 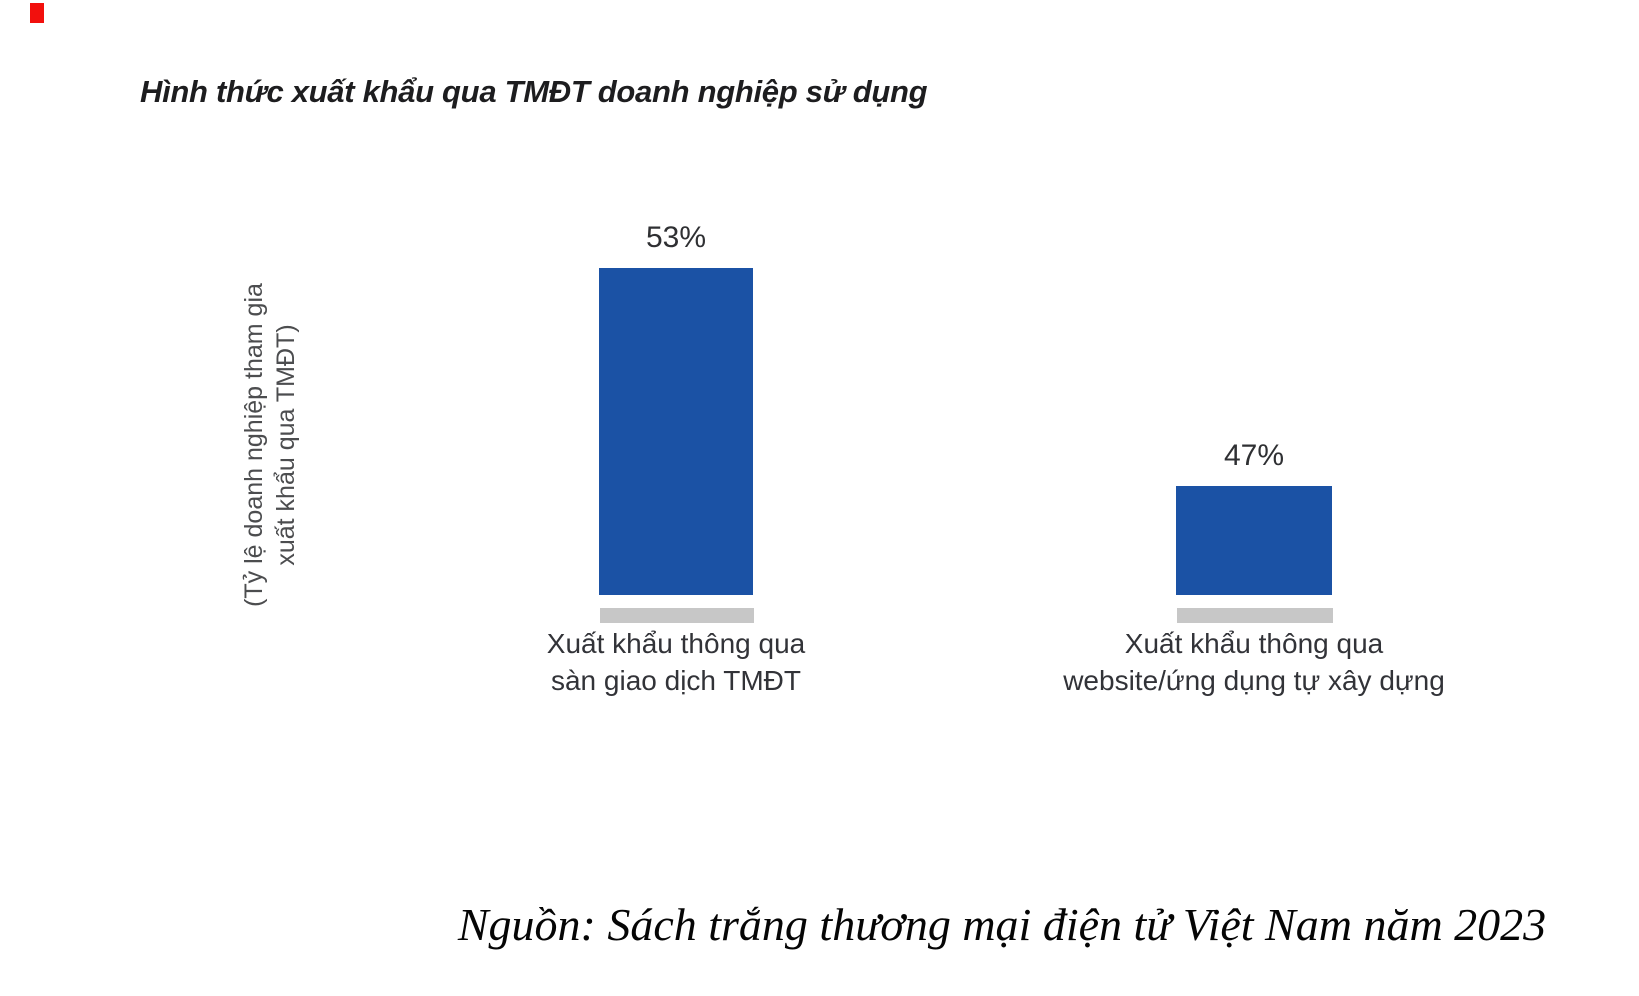 I want to click on bar-category-label-line2: sàn giao dịch TMĐT, so click(x=676, y=680).